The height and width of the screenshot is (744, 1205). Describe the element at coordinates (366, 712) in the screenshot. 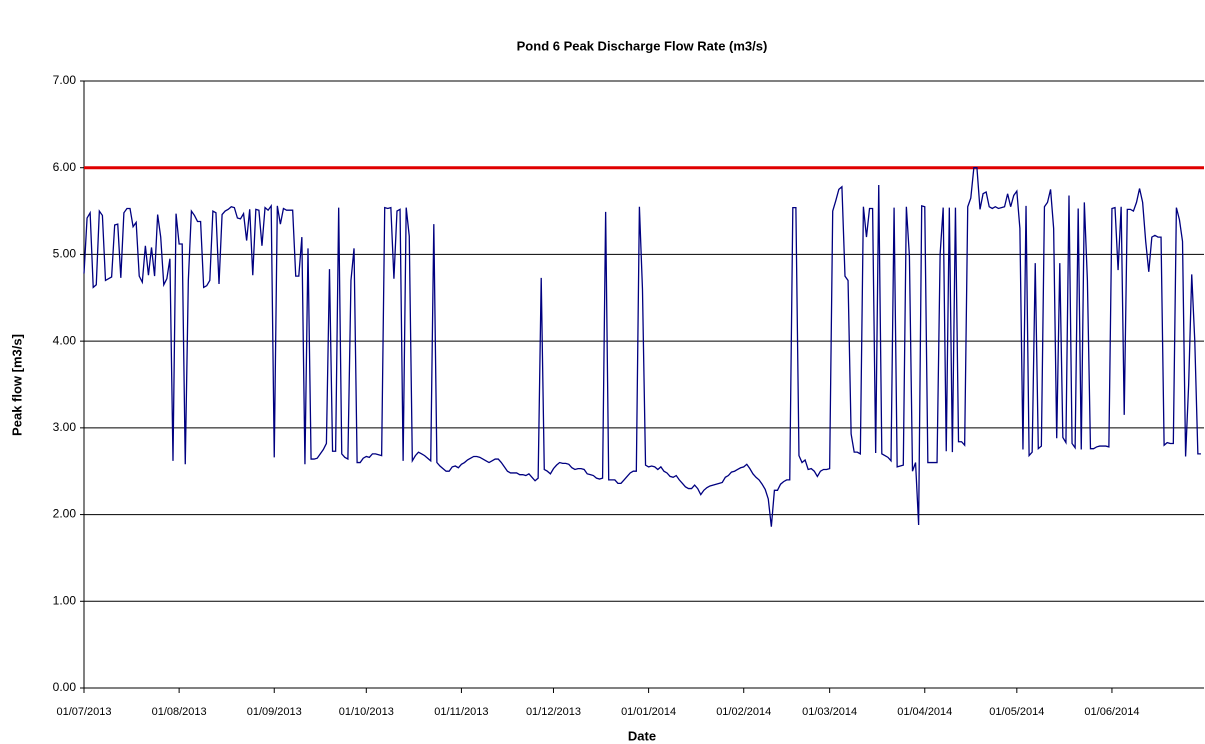

I see `x-tick-label: 01/10/2013` at that location.